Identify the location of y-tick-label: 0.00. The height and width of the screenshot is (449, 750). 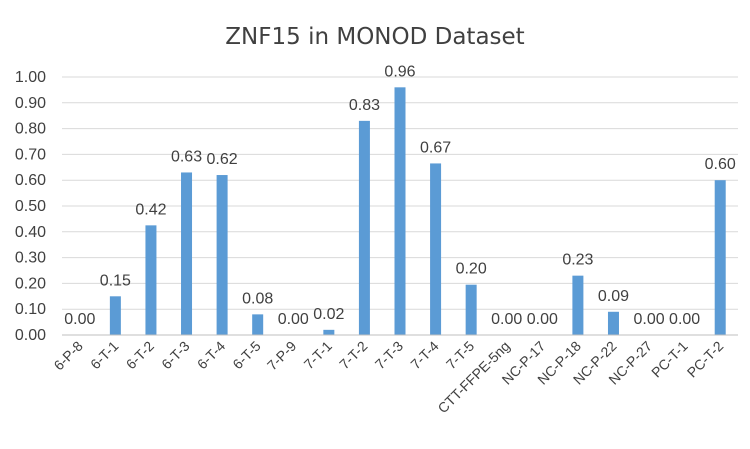
(30, 335).